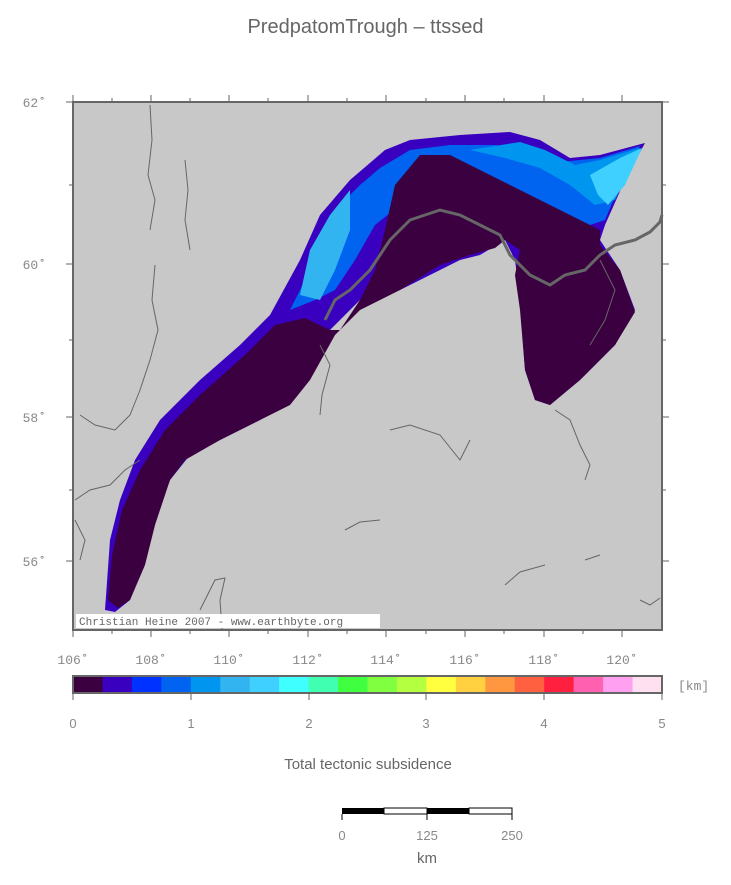 This screenshot has width=731, height=885. What do you see at coordinates (368, 764) in the screenshot?
I see `colorbar-caption: Total tectonic subsidence` at bounding box center [368, 764].